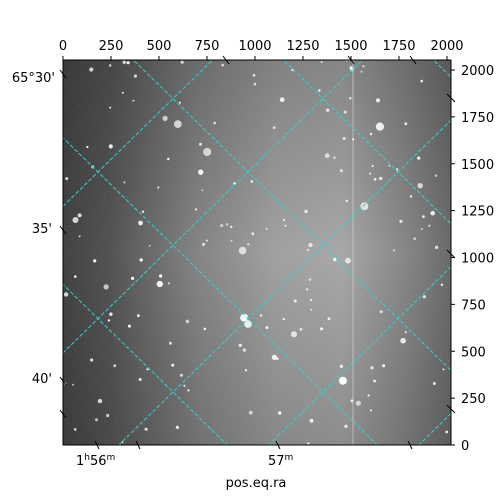 The height and width of the screenshot is (500, 500). What do you see at coordinates (256, 483) in the screenshot?
I see `x-axis-title: pos.eq.ra` at bounding box center [256, 483].